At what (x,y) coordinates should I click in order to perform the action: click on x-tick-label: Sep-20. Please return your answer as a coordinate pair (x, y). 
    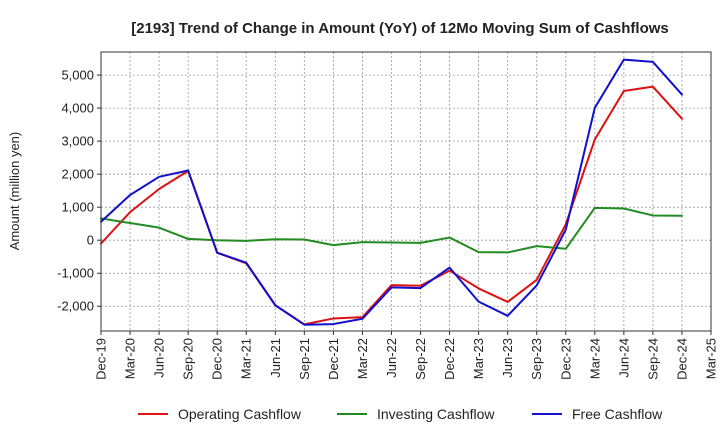
    Looking at the image, I should click on (188, 359).